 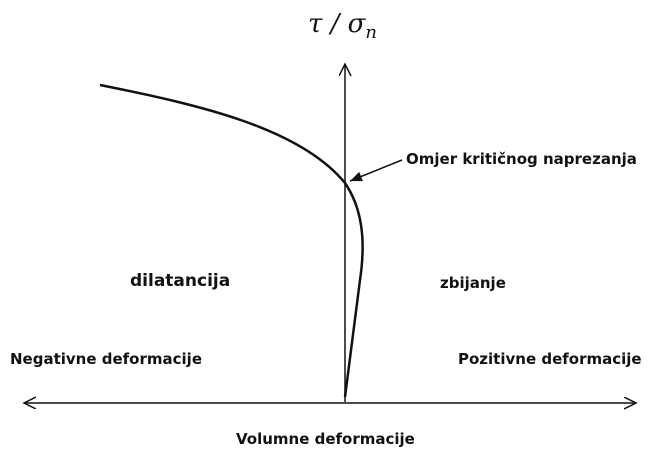 What do you see at coordinates (521, 159) in the screenshot?
I see `annotation: Omjer kritičnog naprezanja` at bounding box center [521, 159].